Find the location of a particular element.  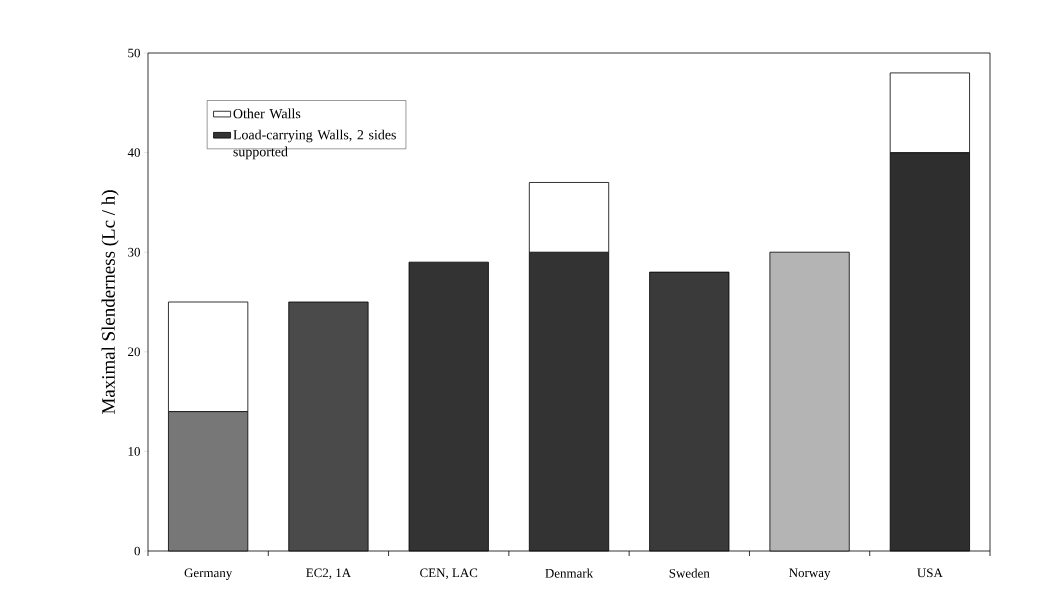

y-tick-label: 20 is located at coordinates (134, 352).